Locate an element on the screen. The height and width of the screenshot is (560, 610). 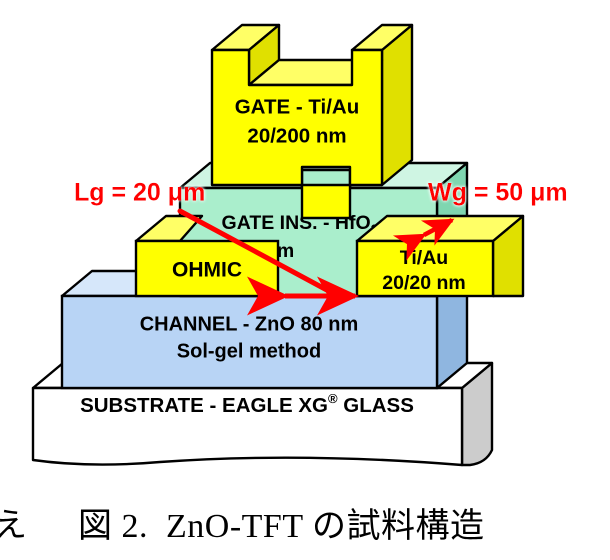
ohmic-right-label-line2: 20/20 nm is located at coordinates (423, 283).